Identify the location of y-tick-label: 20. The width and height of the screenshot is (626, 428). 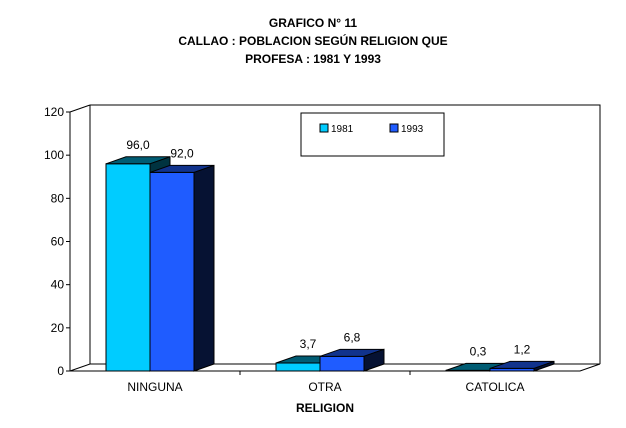
(58, 328).